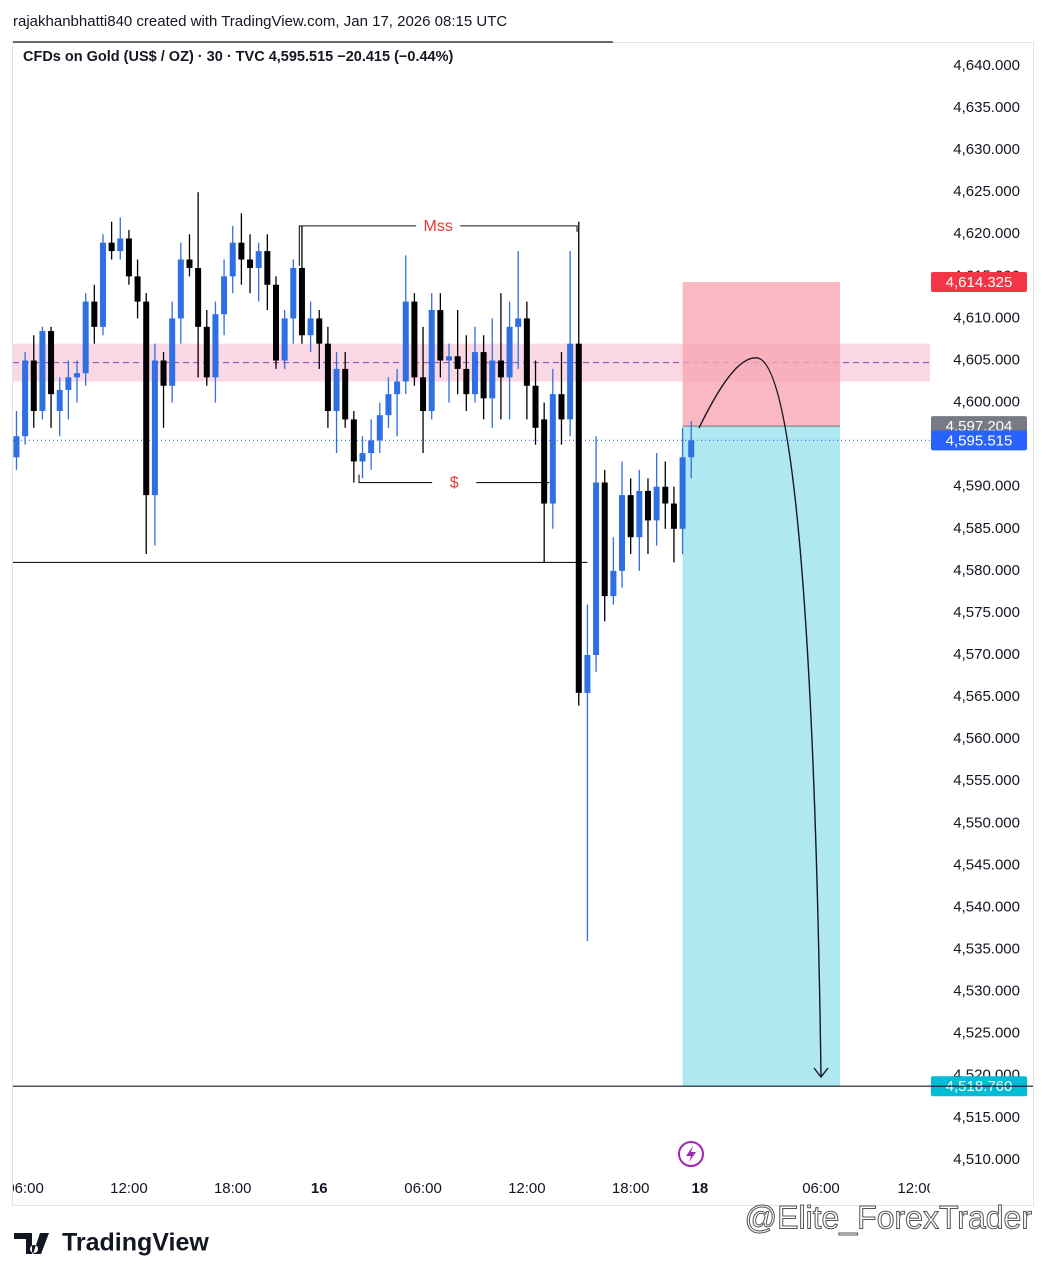 This screenshot has height=1285, width=1046. I want to click on annotation-text: $, so click(454, 483).